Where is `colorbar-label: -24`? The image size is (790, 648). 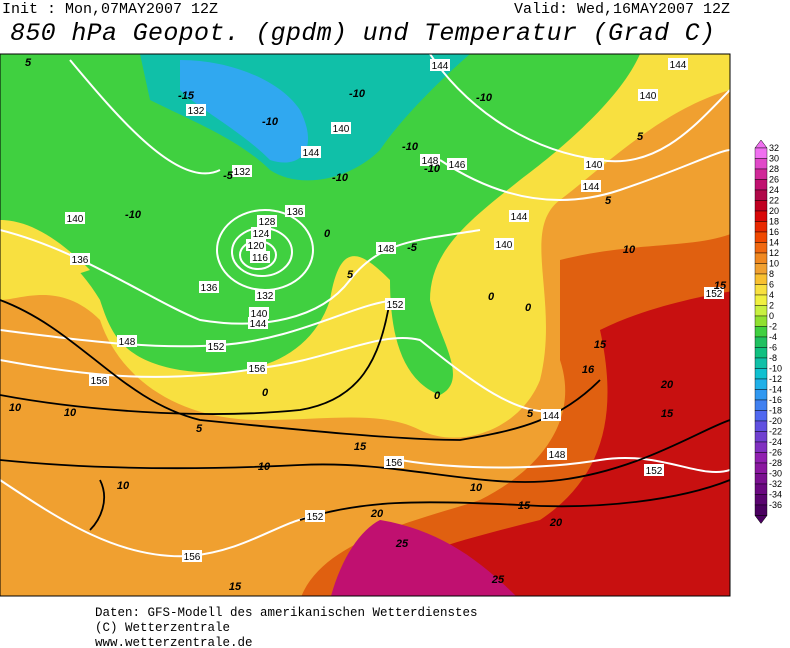 colorbar-label: -24 is located at coordinates (775, 442).